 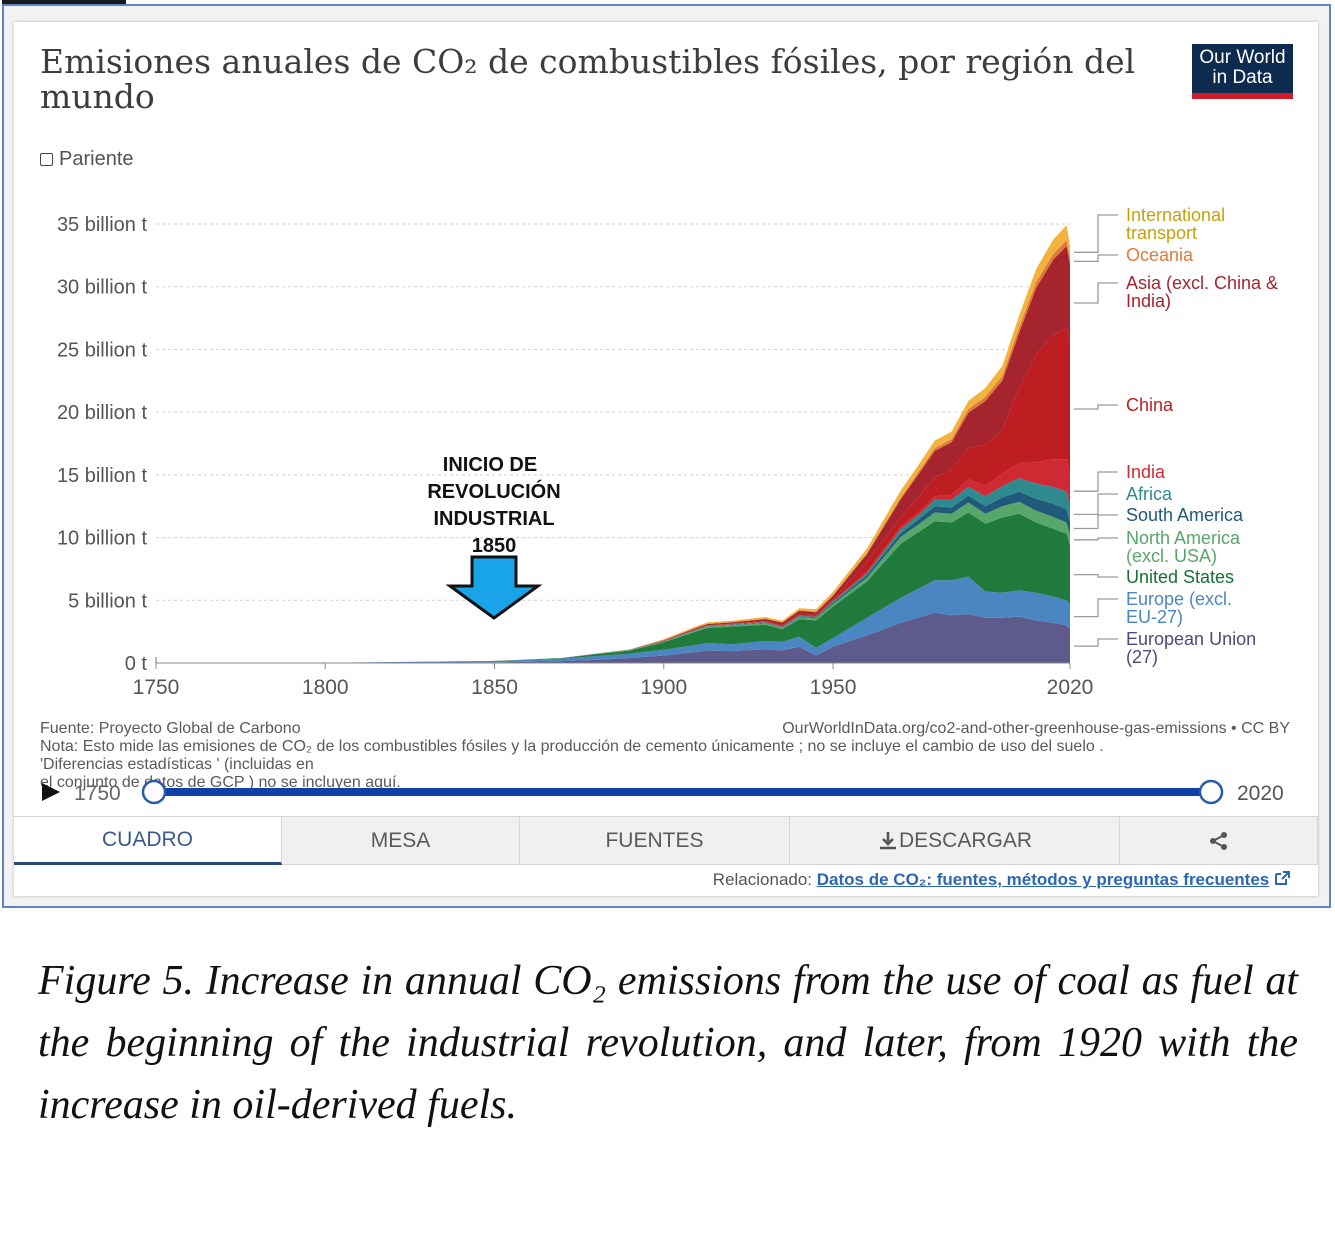 I want to click on legend-label-china: China, so click(x=1124, y=405).